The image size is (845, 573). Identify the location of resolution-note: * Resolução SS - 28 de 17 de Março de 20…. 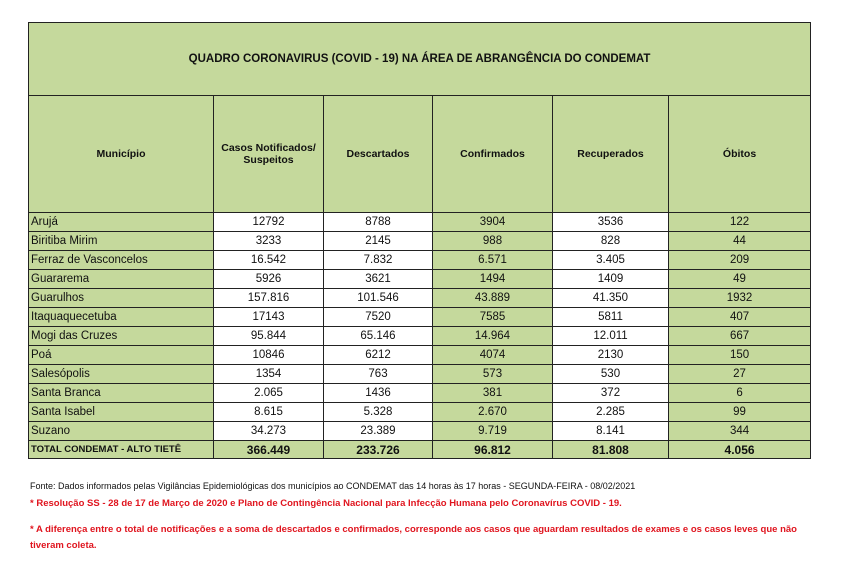
(326, 503).